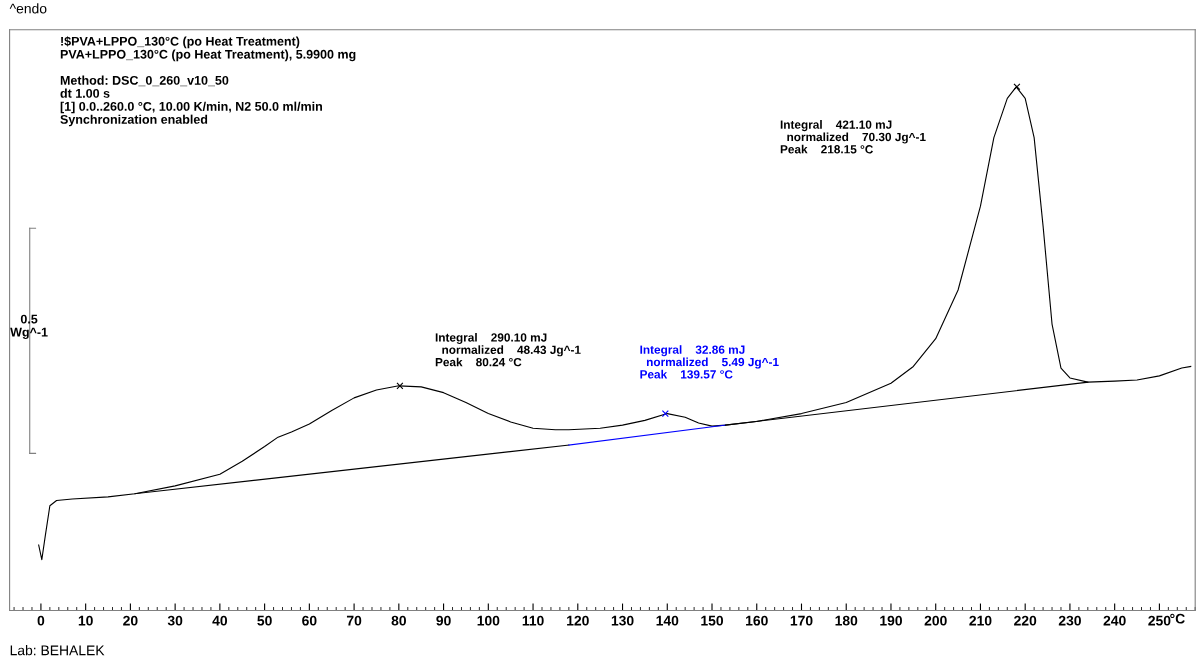 This screenshot has height=660, width=1200. I want to click on text: Lab: BEHALEK, so click(57, 650).